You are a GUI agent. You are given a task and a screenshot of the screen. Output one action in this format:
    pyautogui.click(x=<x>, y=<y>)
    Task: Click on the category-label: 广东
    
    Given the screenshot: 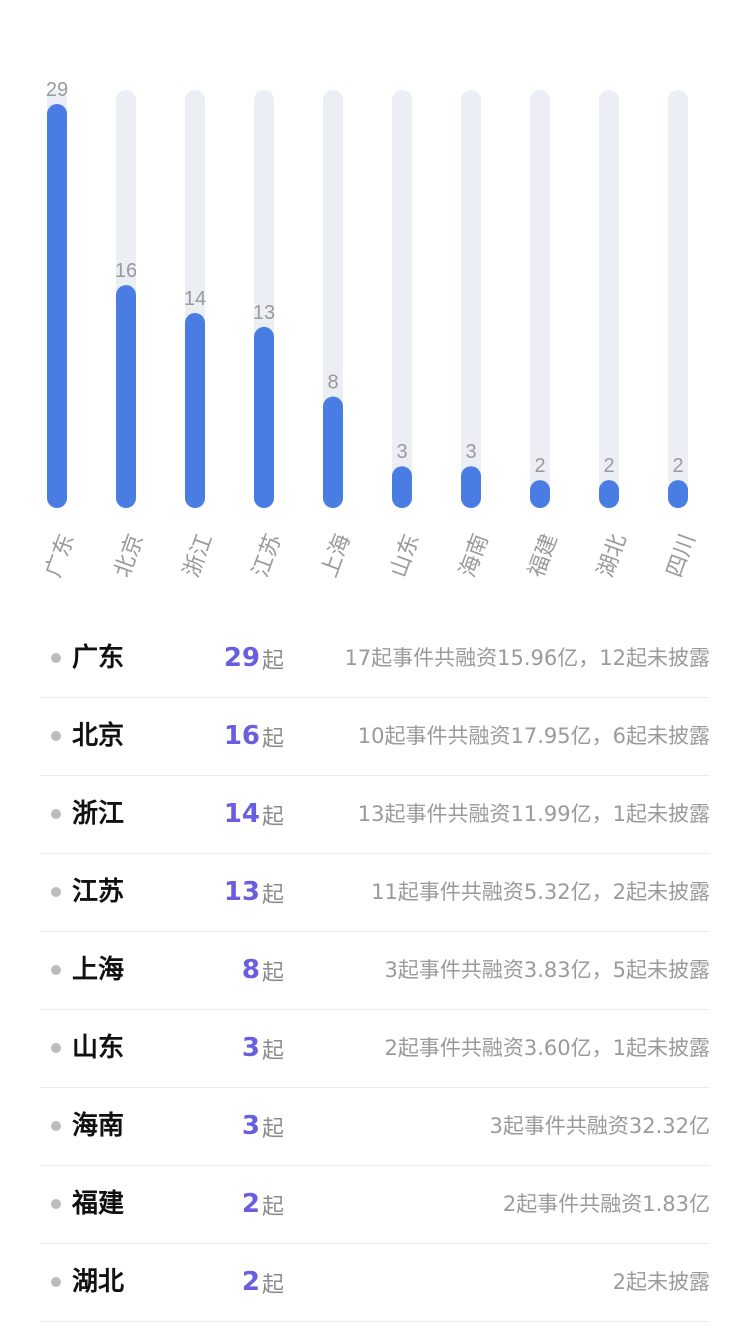 What is the action you would take?
    pyautogui.click(x=60, y=556)
    